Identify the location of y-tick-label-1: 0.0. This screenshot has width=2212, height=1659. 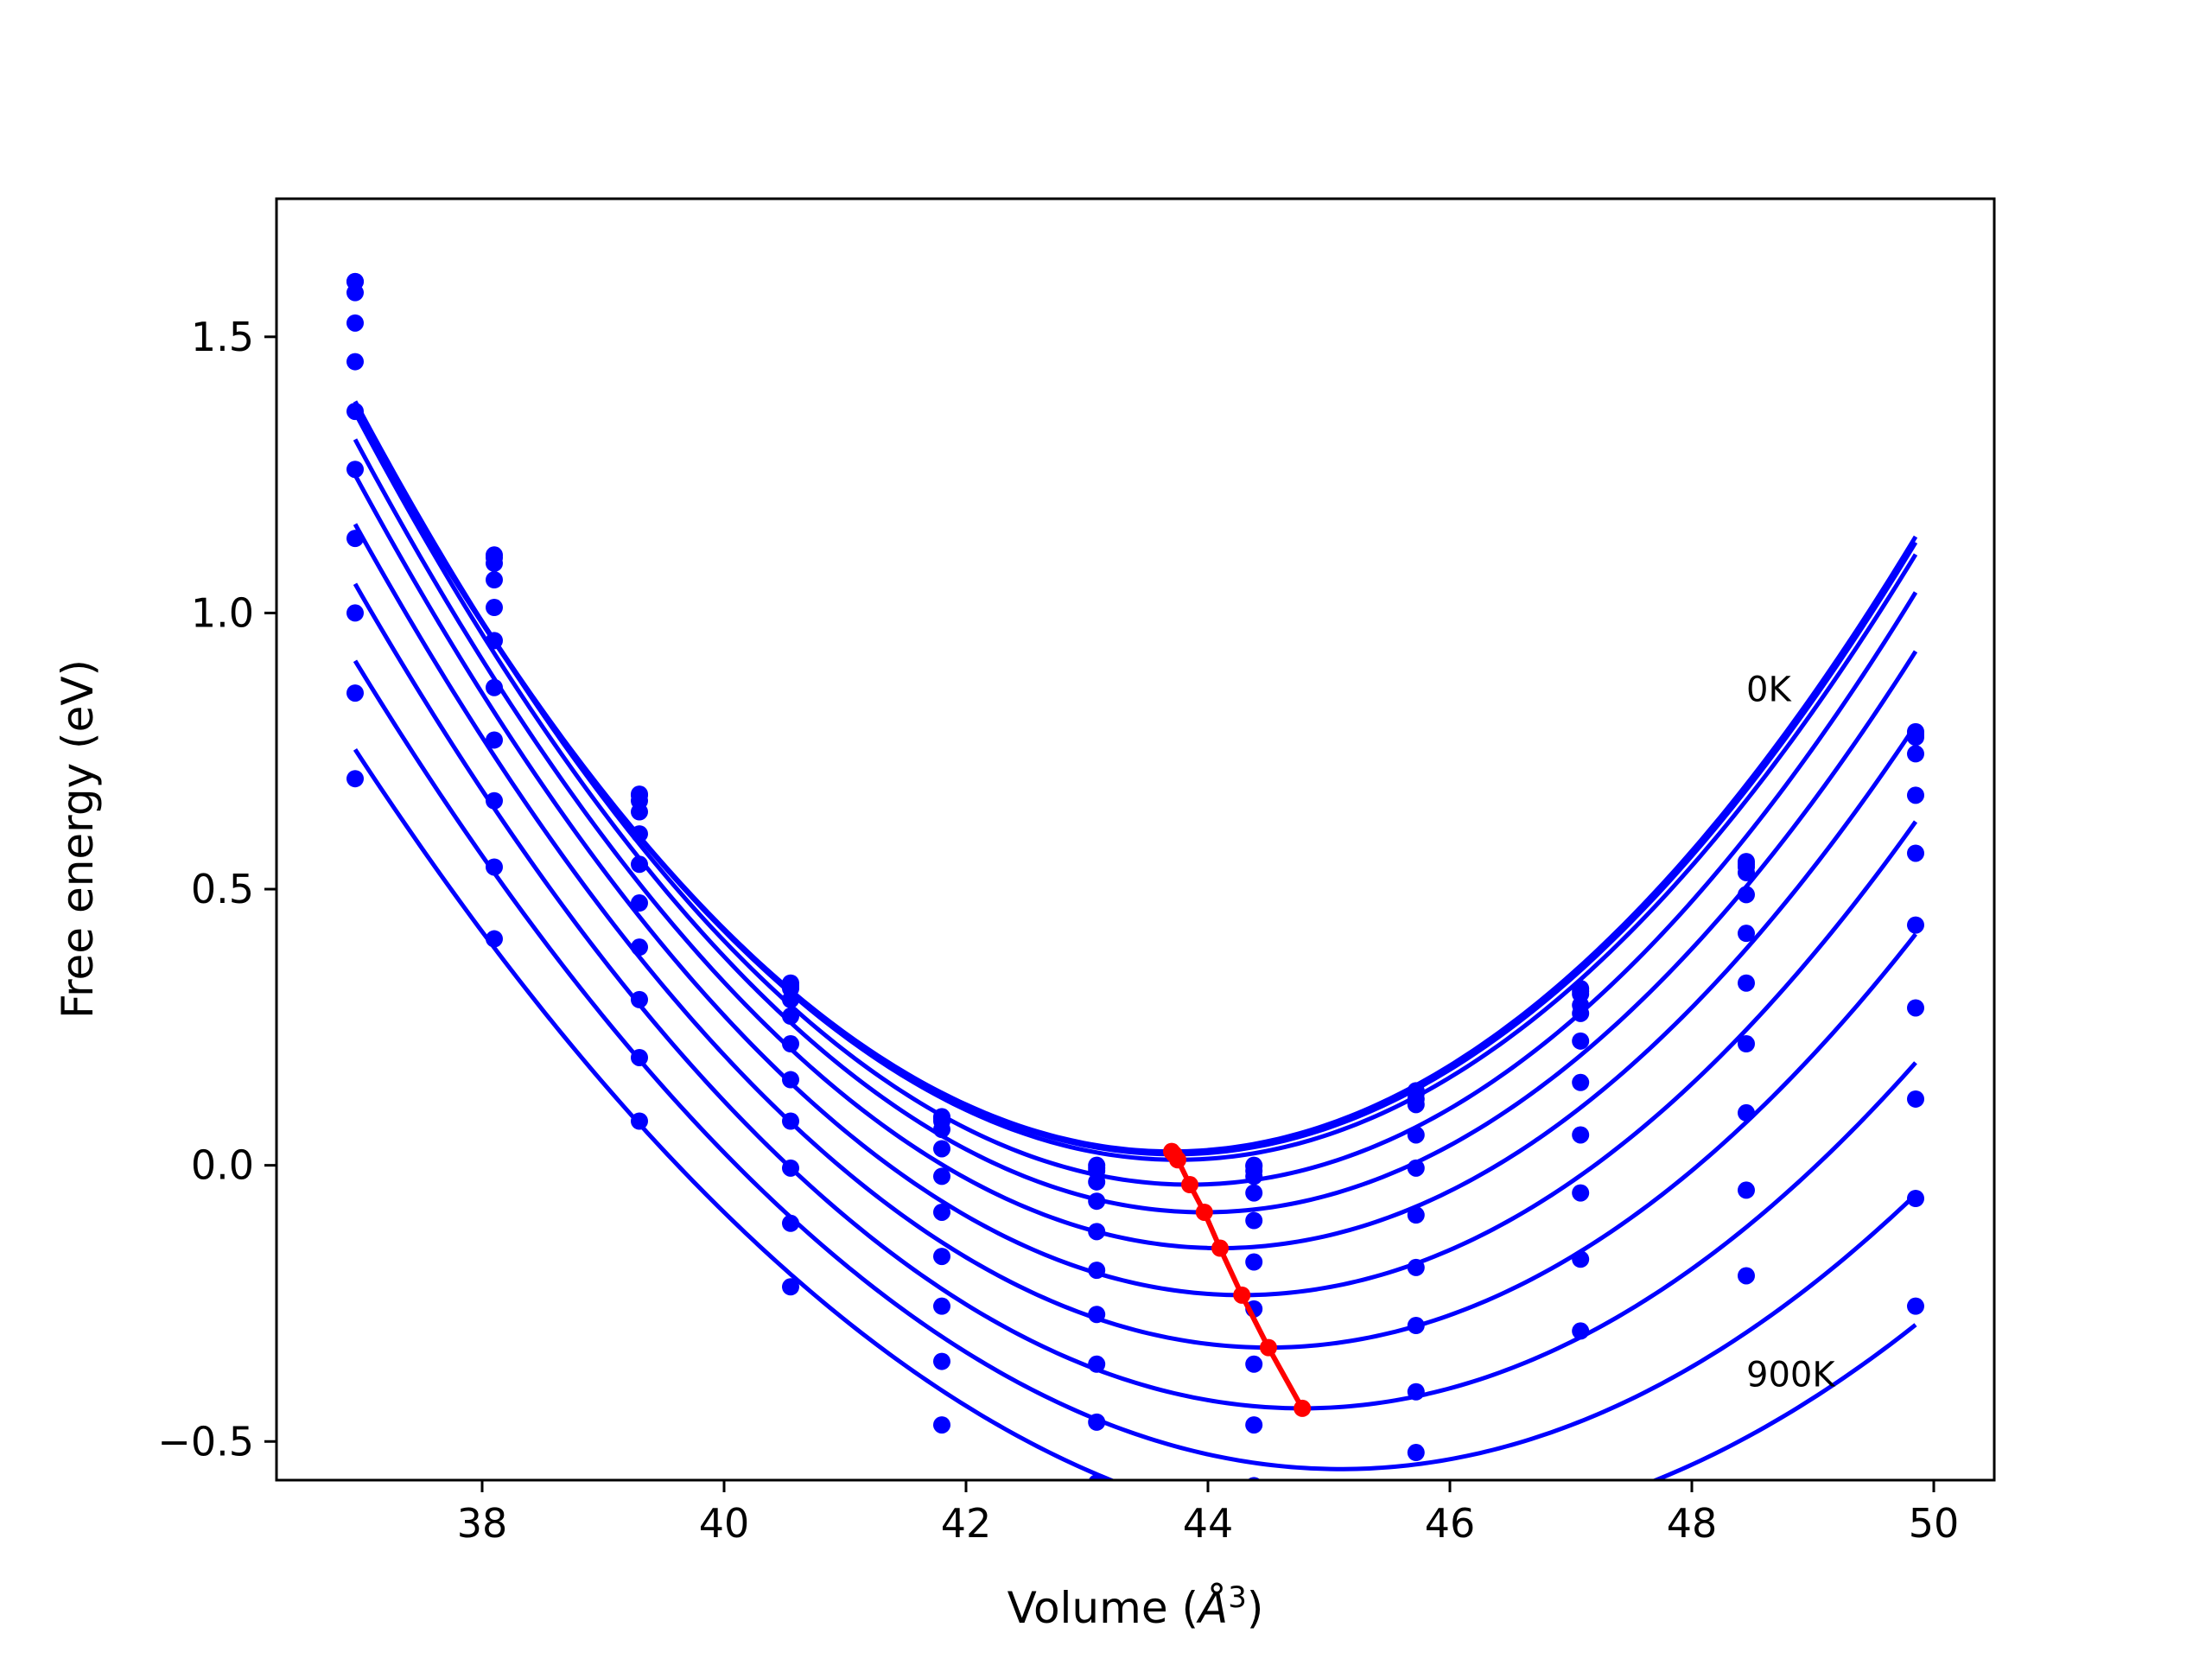
(222, 1165).